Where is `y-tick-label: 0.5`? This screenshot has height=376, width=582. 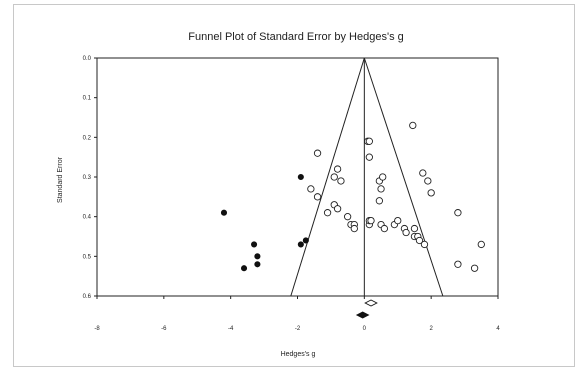
y-tick-label: 0.5 is located at coordinates (87, 257).